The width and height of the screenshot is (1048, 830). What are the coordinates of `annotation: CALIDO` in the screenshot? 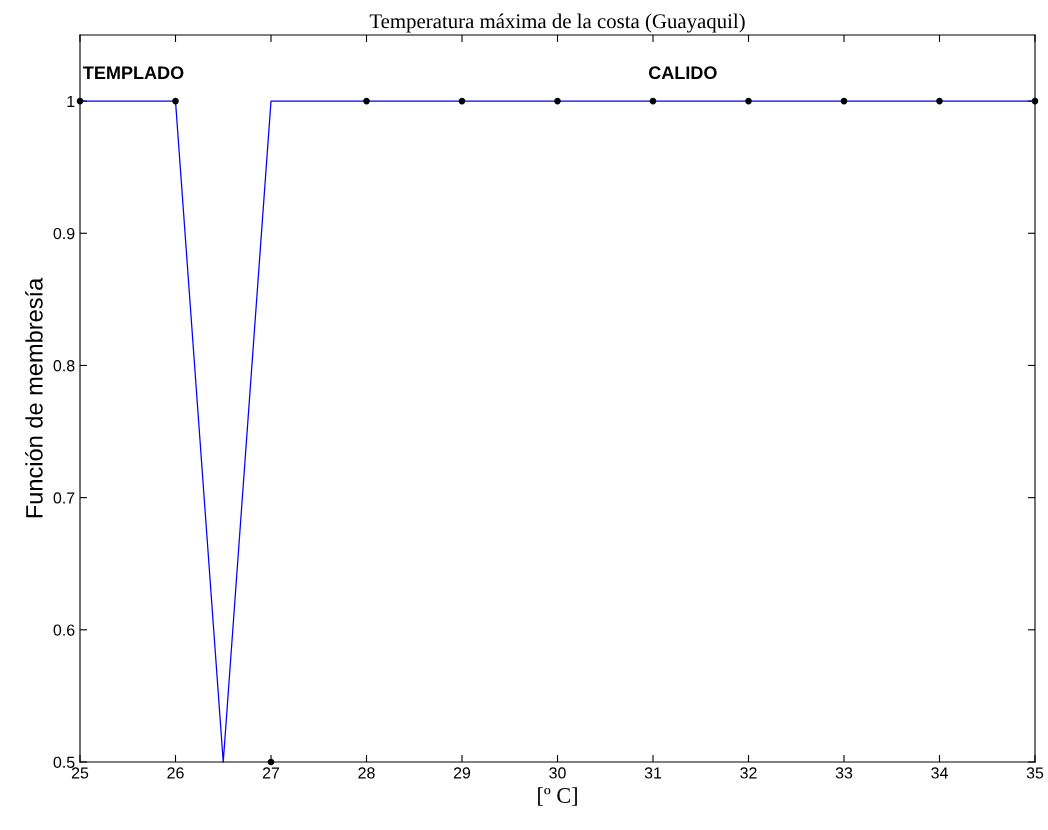 It's located at (682, 73).